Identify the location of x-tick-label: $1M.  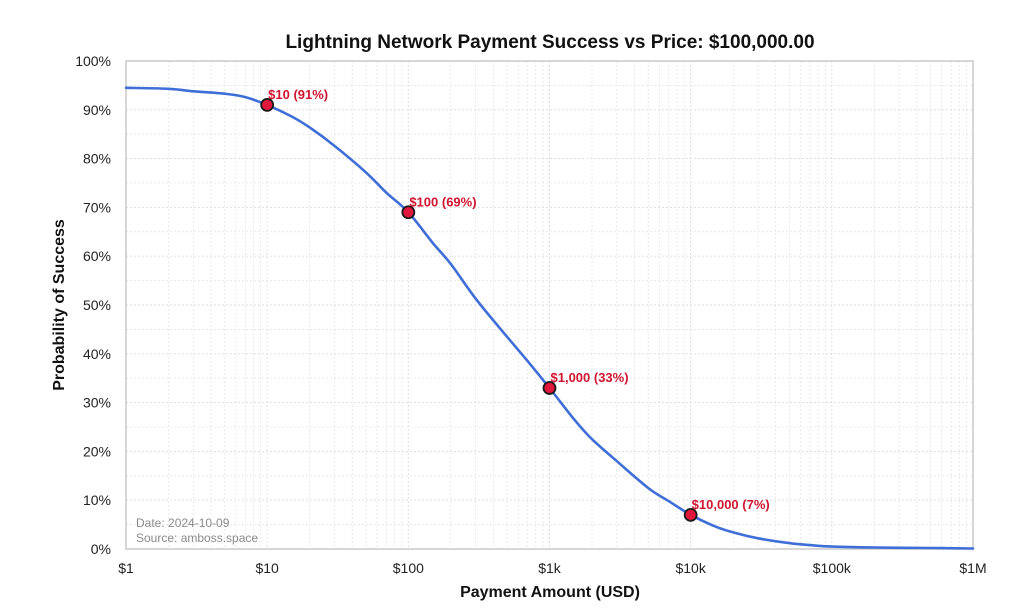
(972, 568).